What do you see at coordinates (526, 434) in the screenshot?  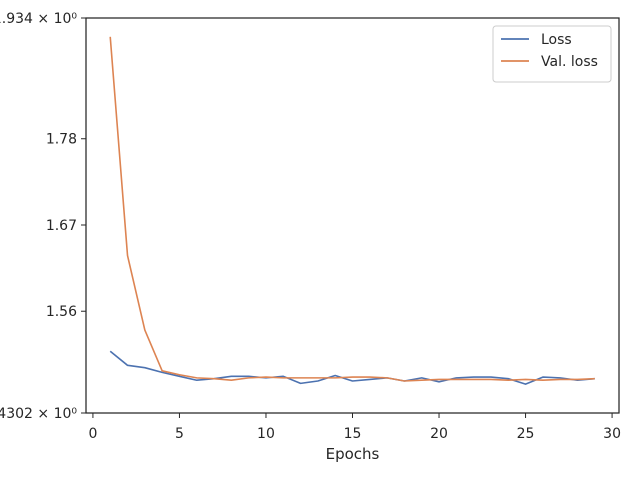 I see `x-tick-label: 25` at bounding box center [526, 434].